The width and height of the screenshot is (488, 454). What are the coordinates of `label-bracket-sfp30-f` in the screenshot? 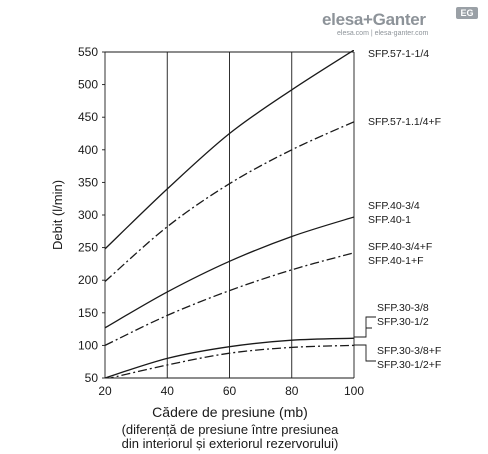 It's located at (365, 353).